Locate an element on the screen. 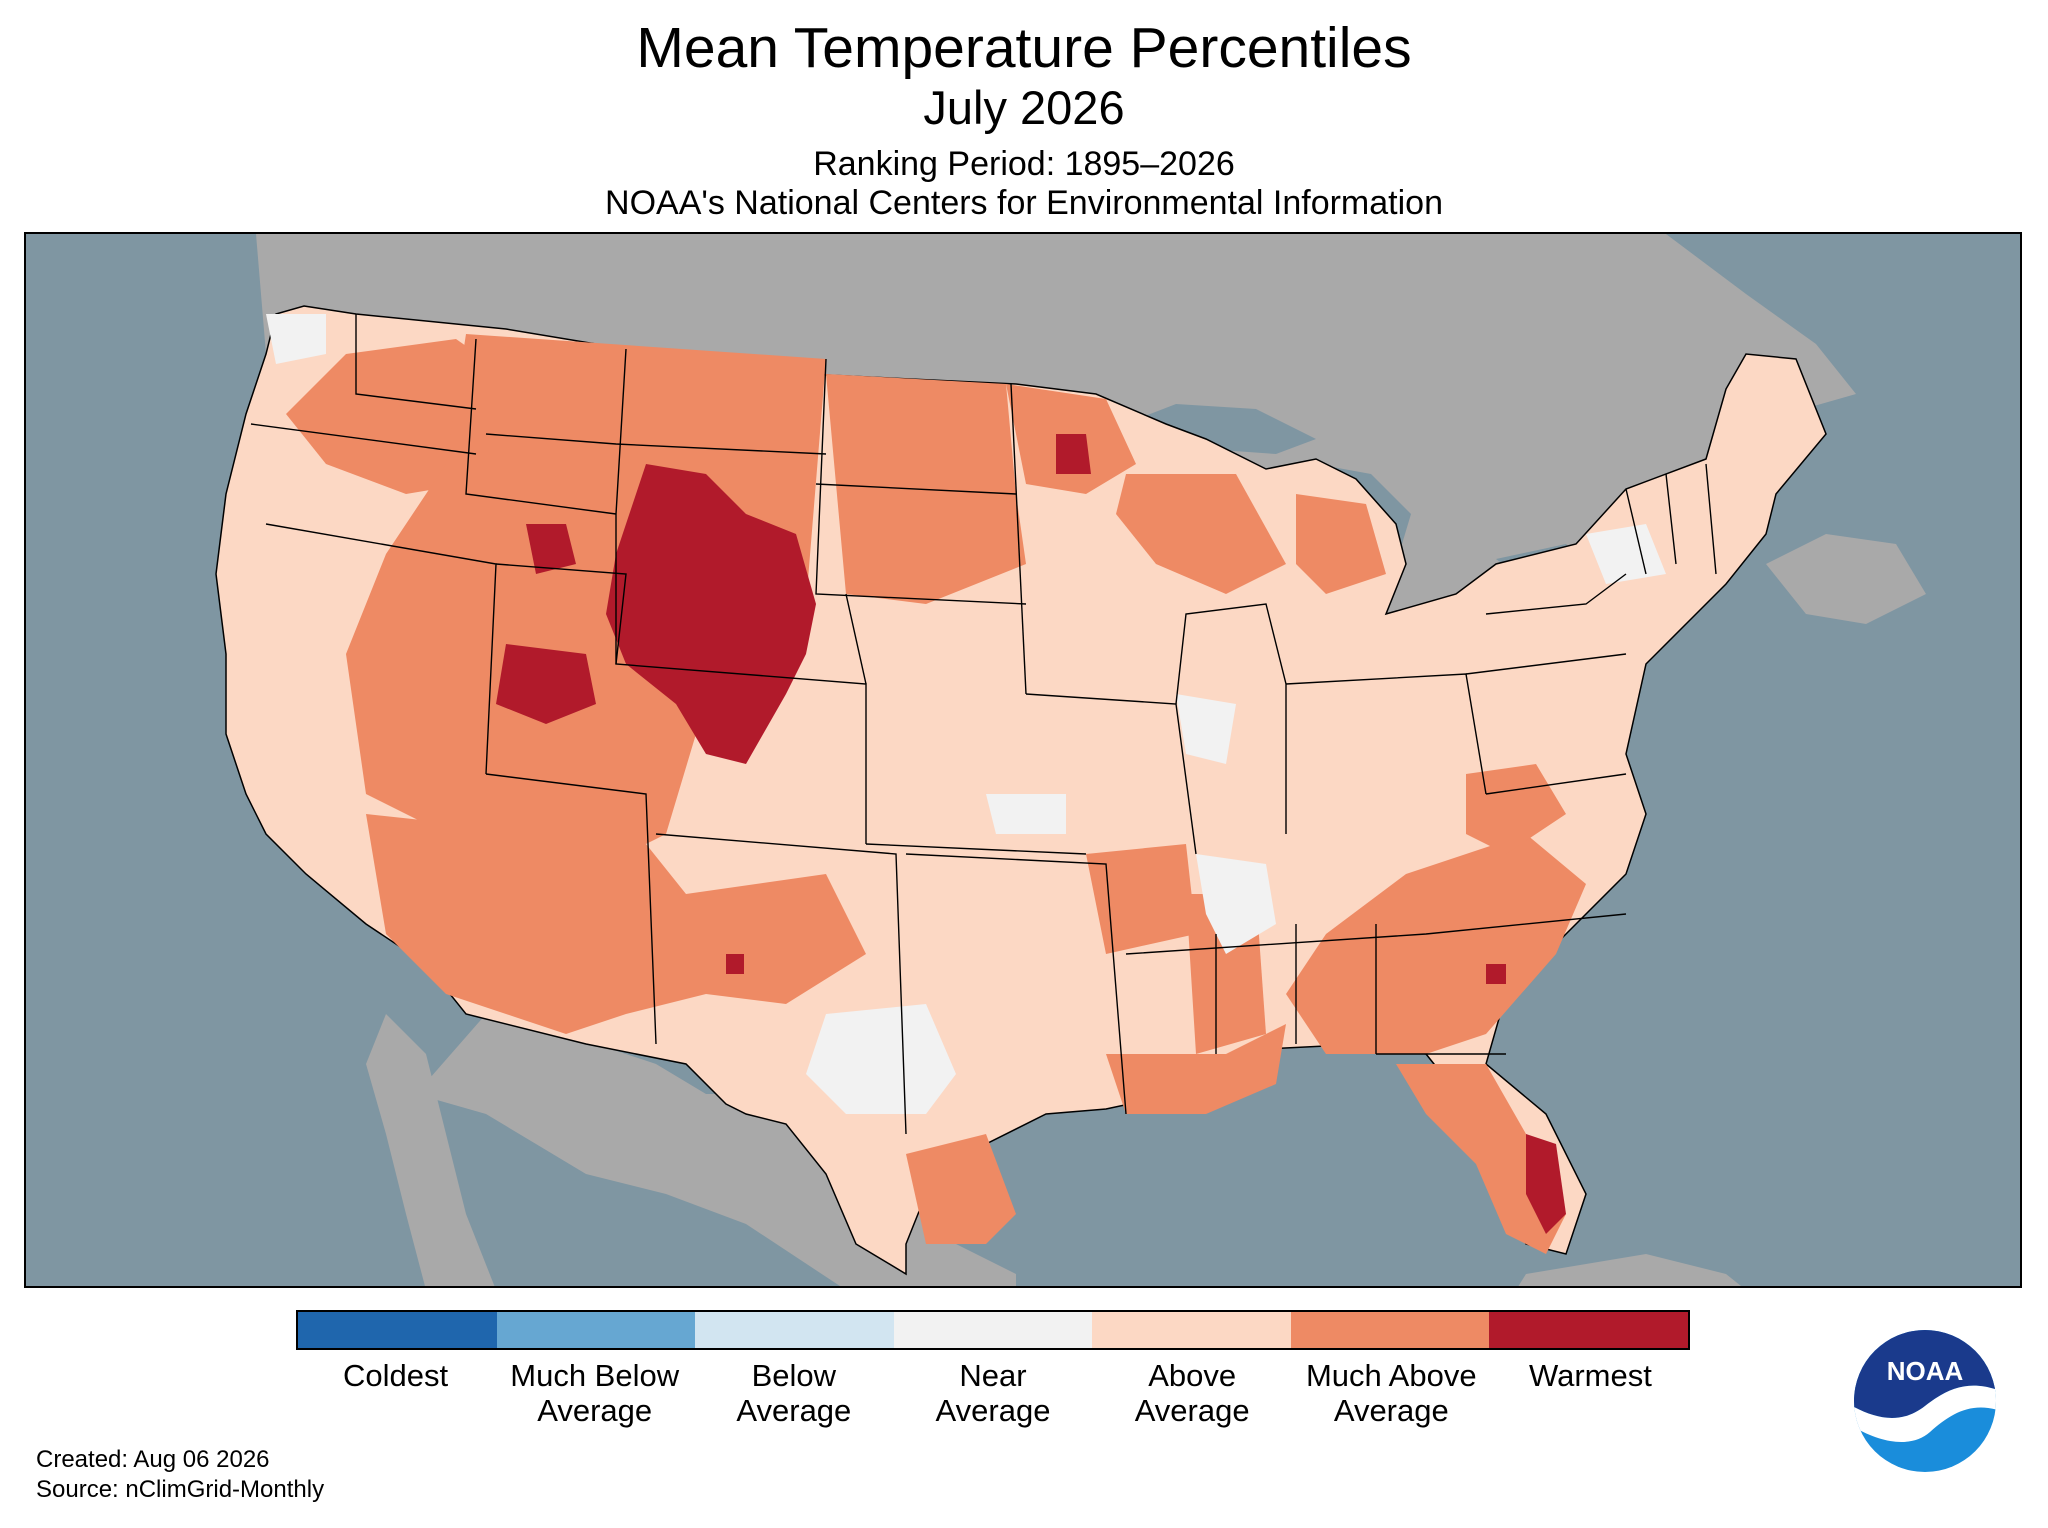 Image resolution: width=2048 pixels, height=1528 pixels. noaa-logo-text: NOAA is located at coordinates (1925, 1371).